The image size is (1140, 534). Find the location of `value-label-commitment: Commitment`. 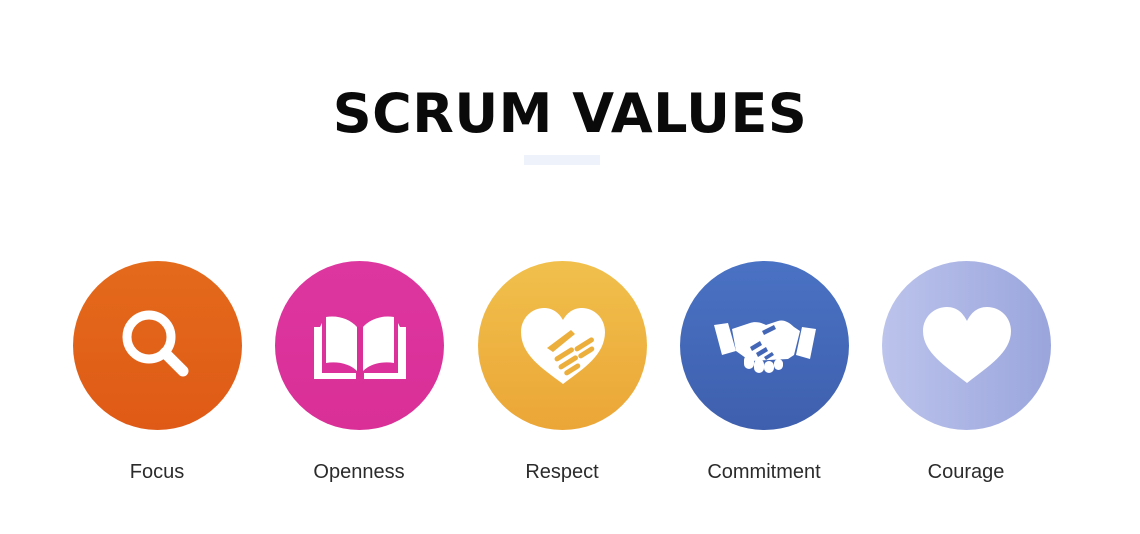

value-label-commitment: Commitment is located at coordinates (764, 472).